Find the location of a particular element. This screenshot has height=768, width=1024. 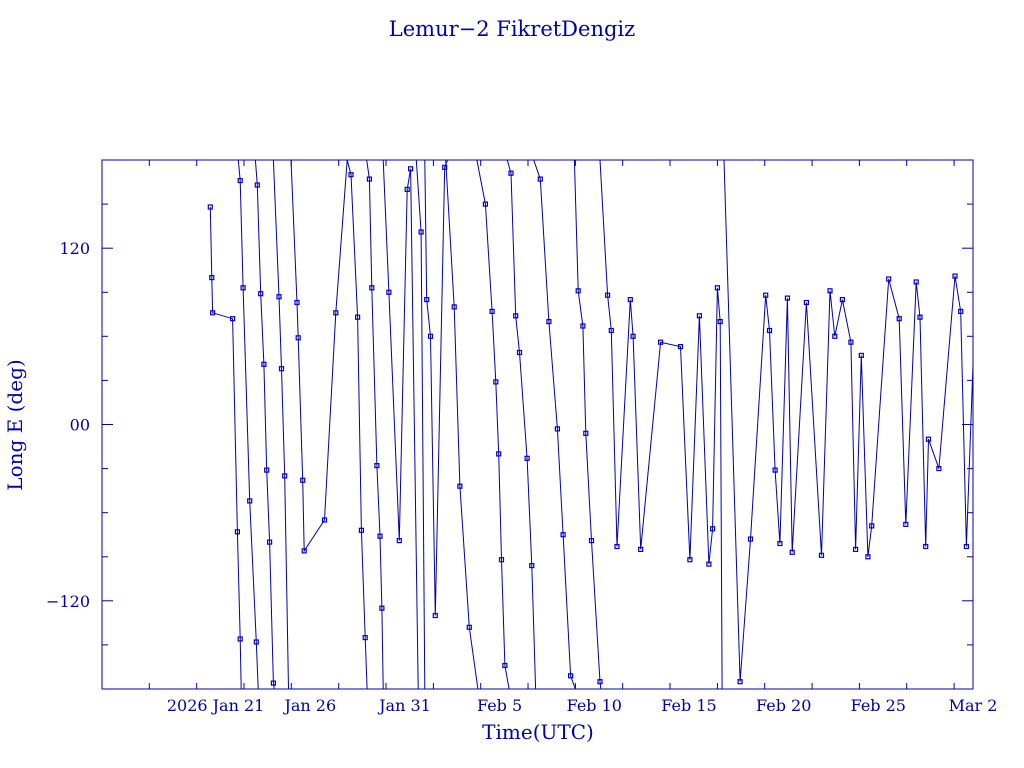

y-tick-label: 120 is located at coordinates (74, 248).